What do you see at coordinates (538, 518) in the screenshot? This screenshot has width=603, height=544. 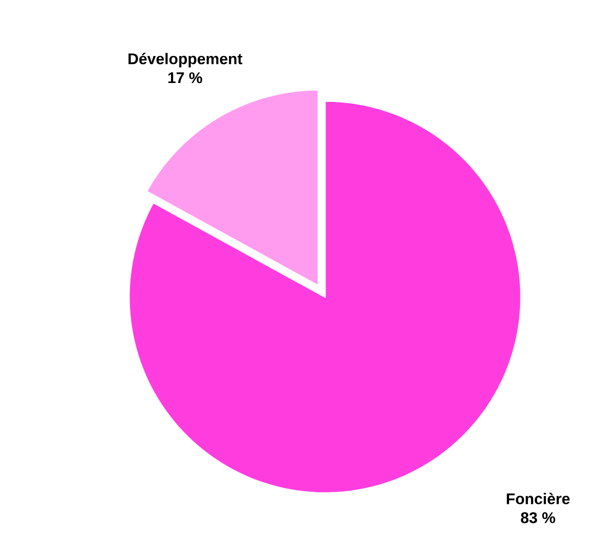 I see `data-label: 83 %` at bounding box center [538, 518].